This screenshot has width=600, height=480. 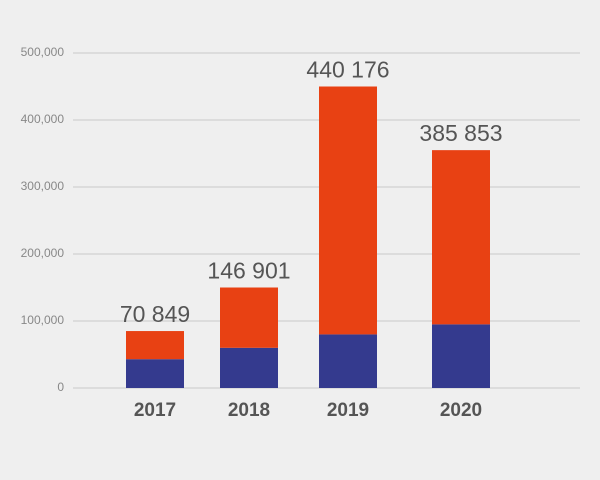 What do you see at coordinates (347, 70) in the screenshot?
I see `total-label: 440 176` at bounding box center [347, 70].